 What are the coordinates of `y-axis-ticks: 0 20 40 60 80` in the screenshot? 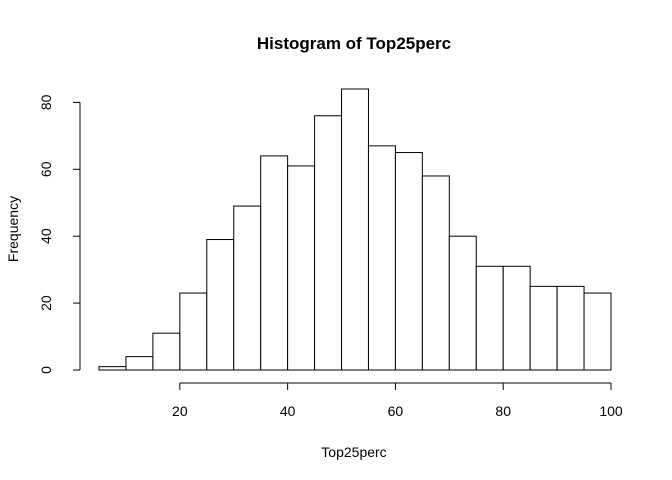 It's located at (59, 234).